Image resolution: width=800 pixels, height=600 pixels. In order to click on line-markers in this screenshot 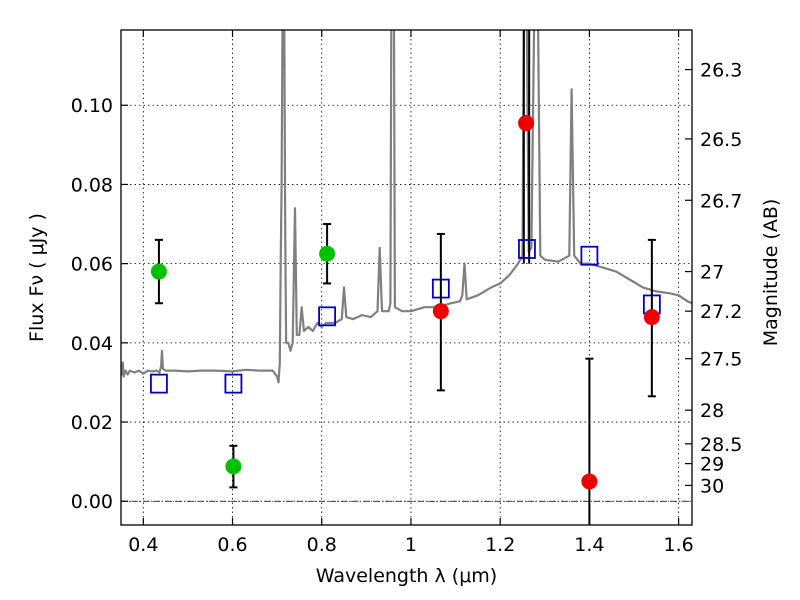, I will do `click(526, 147)`.